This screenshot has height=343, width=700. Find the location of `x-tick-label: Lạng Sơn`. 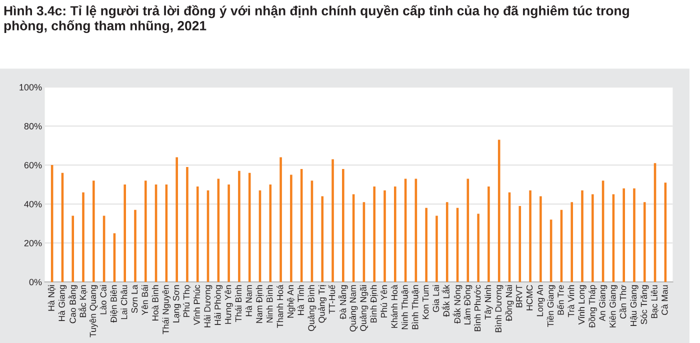

x-tick-label: Lạng Sơn is located at coordinates (176, 303).